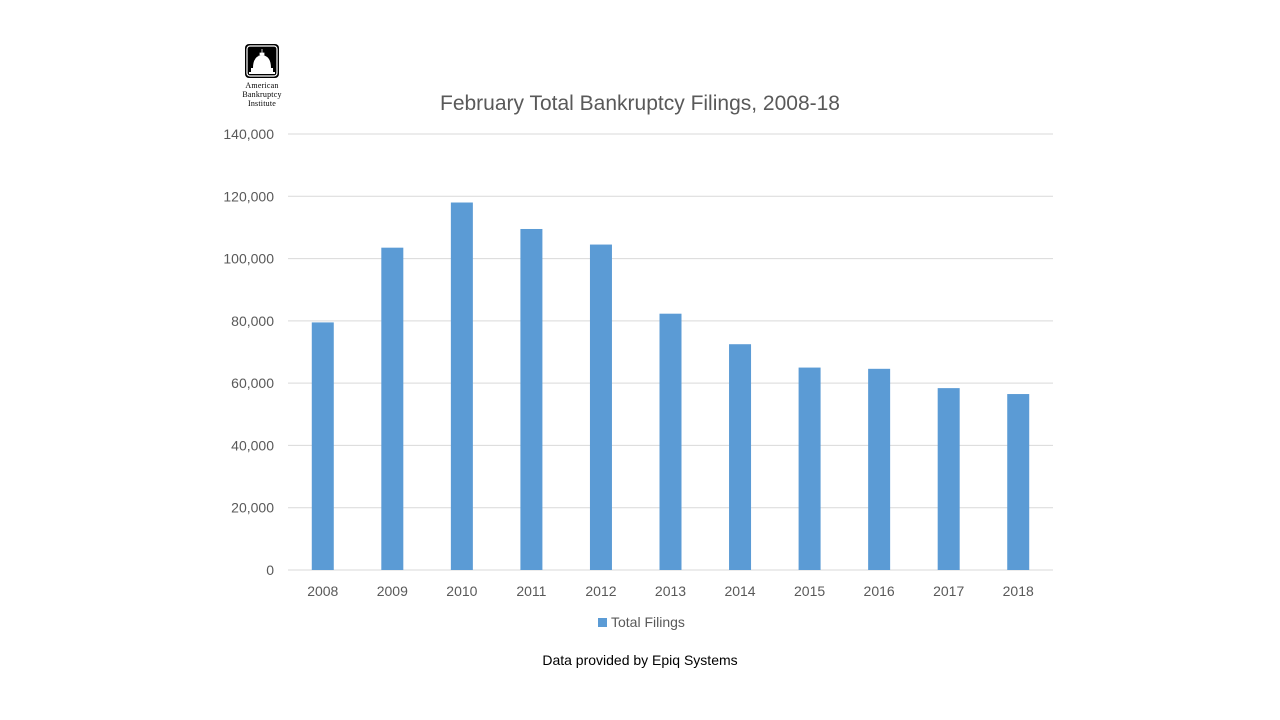  Describe the element at coordinates (262, 94) in the screenshot. I see `logo-text-line-2: Bankruptcy` at that location.